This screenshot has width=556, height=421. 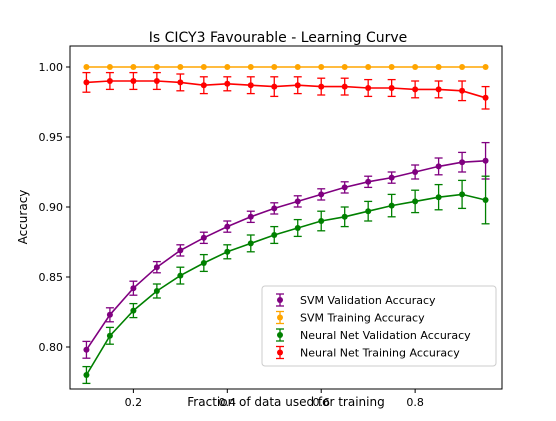 I want to click on x-axis-label: Fraction of data used for training, so click(x=285, y=402).